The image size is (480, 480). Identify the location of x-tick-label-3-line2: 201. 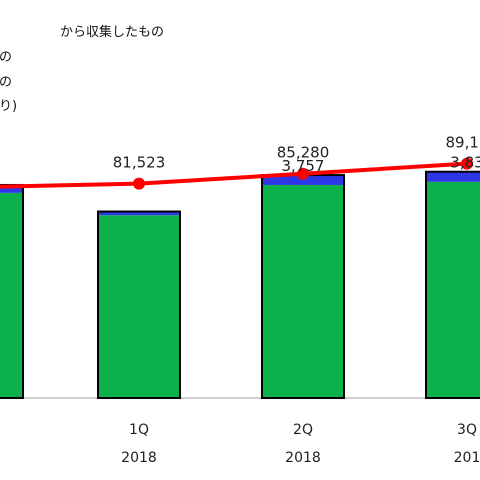
(467, 458).